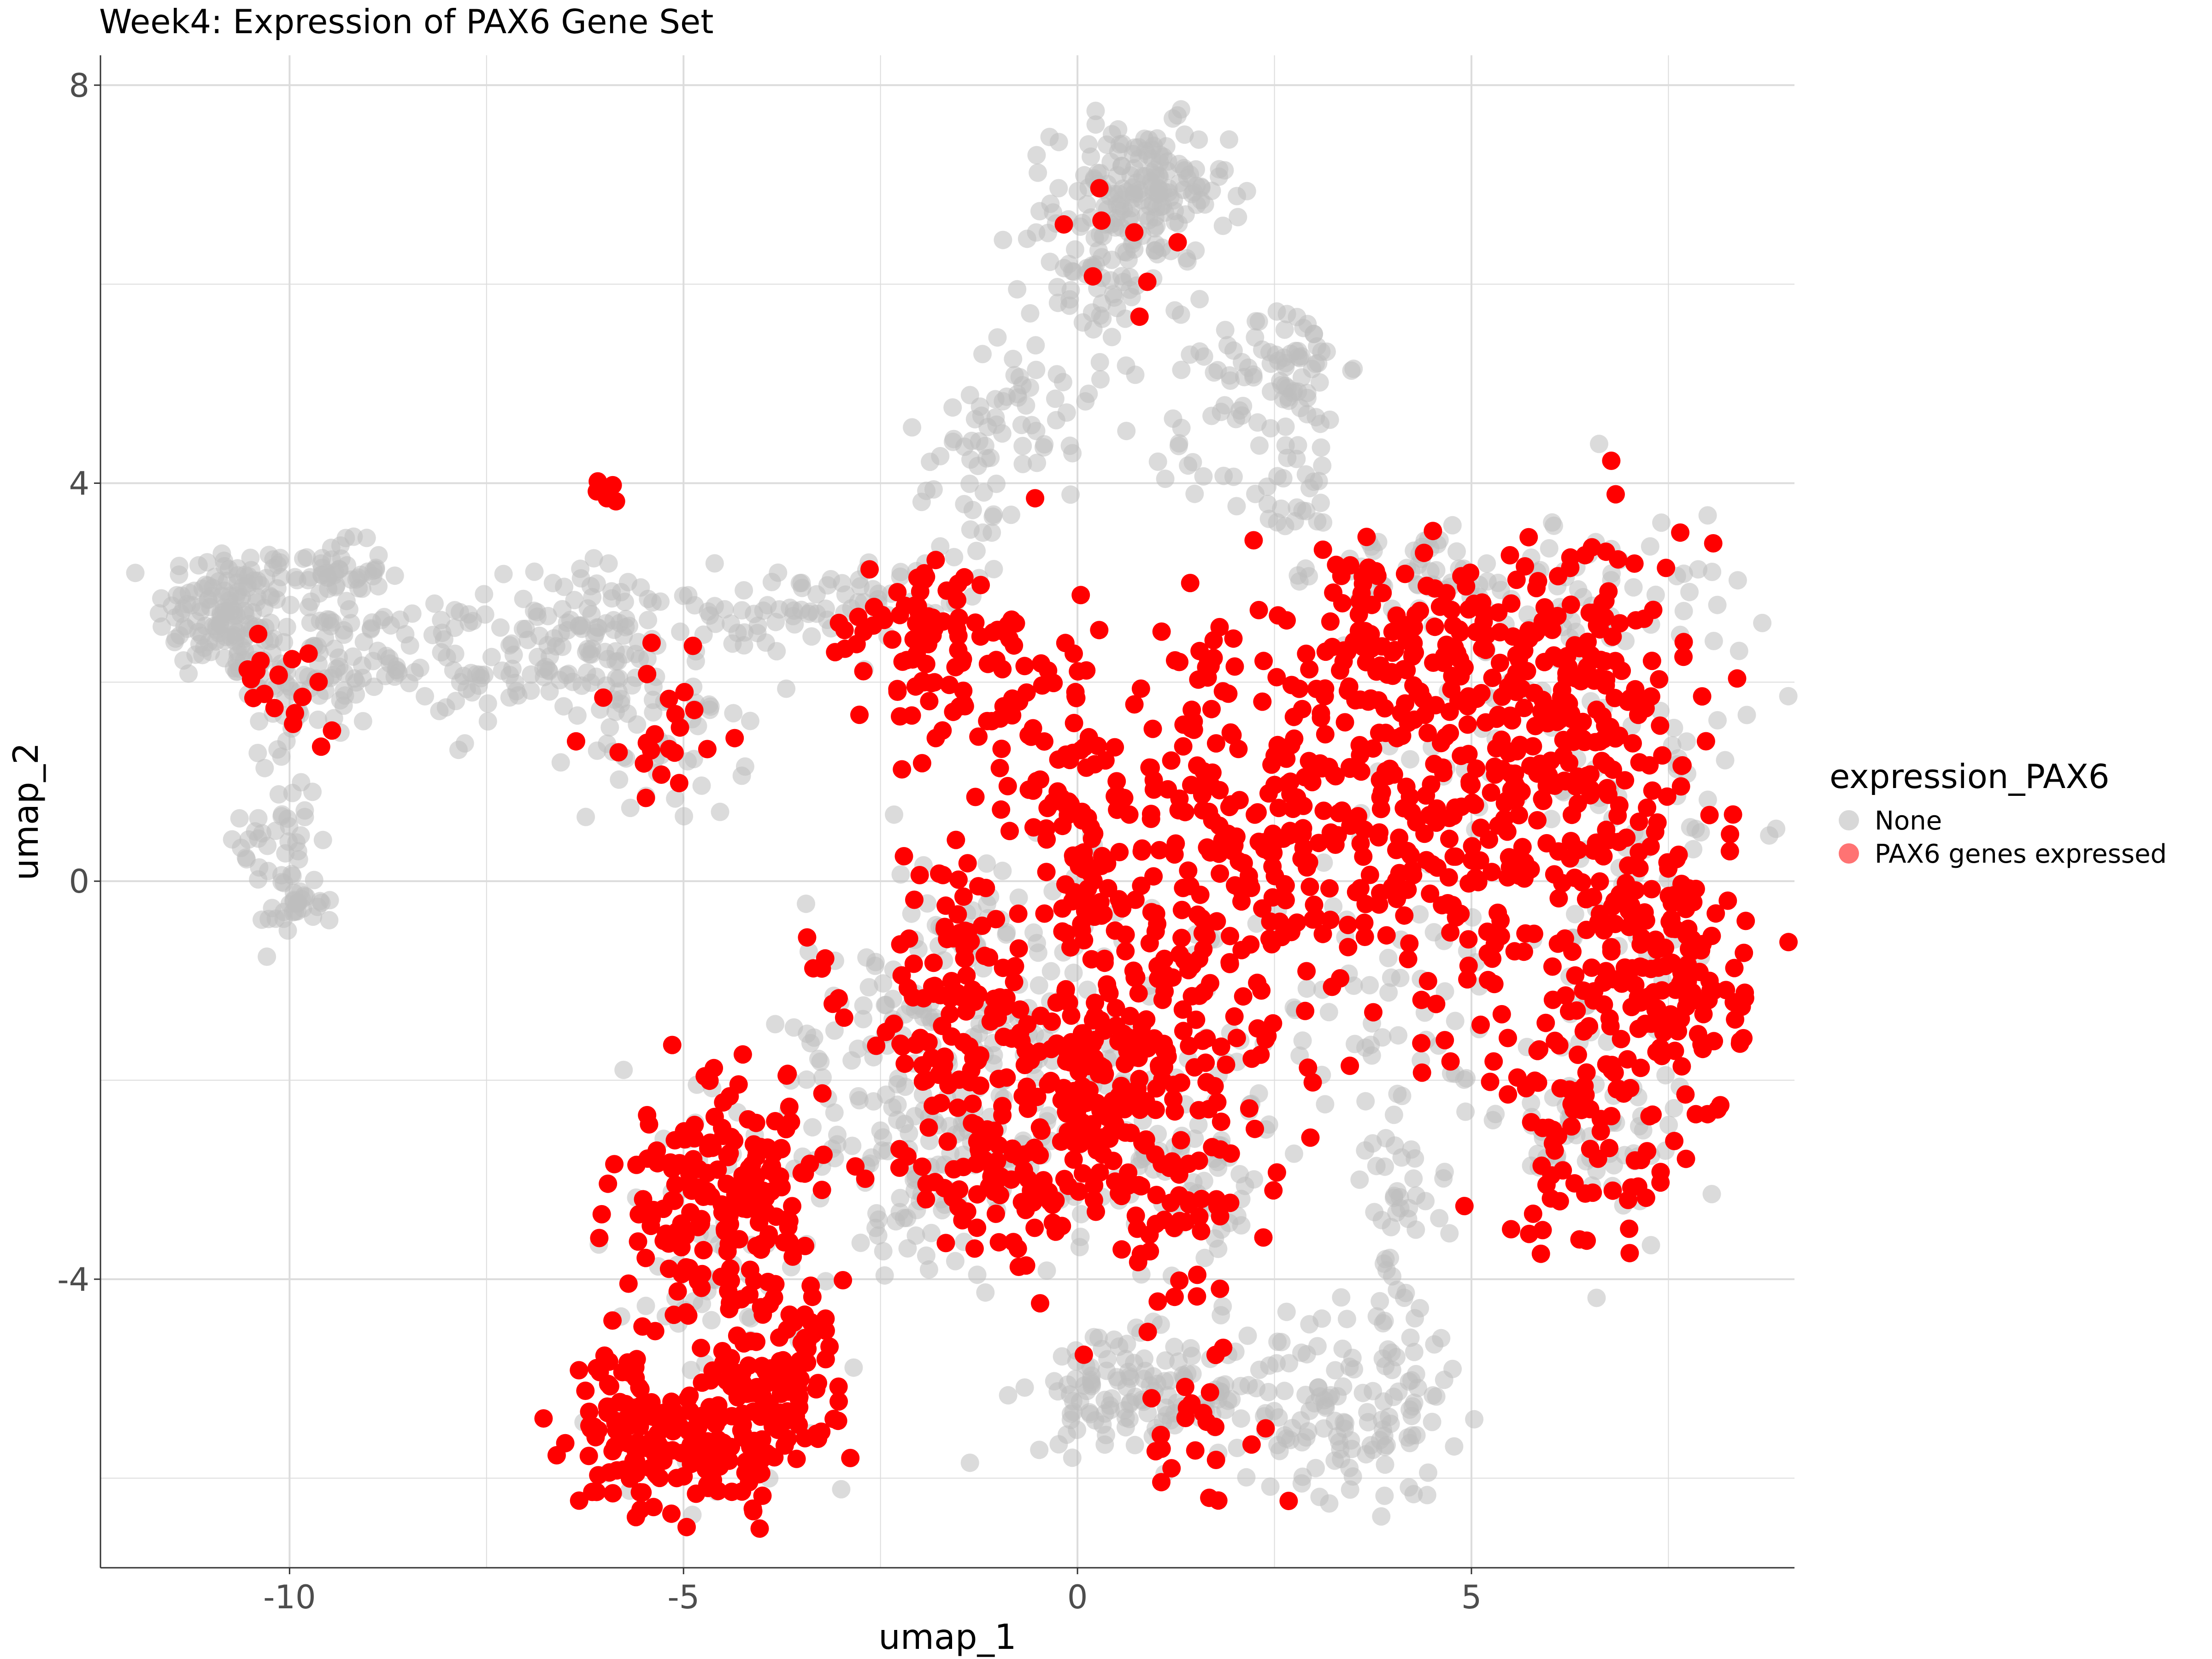 This screenshot has width=2212, height=1659. Describe the element at coordinates (1970, 776) in the screenshot. I see `legend-title: expression_PAX6` at that location.